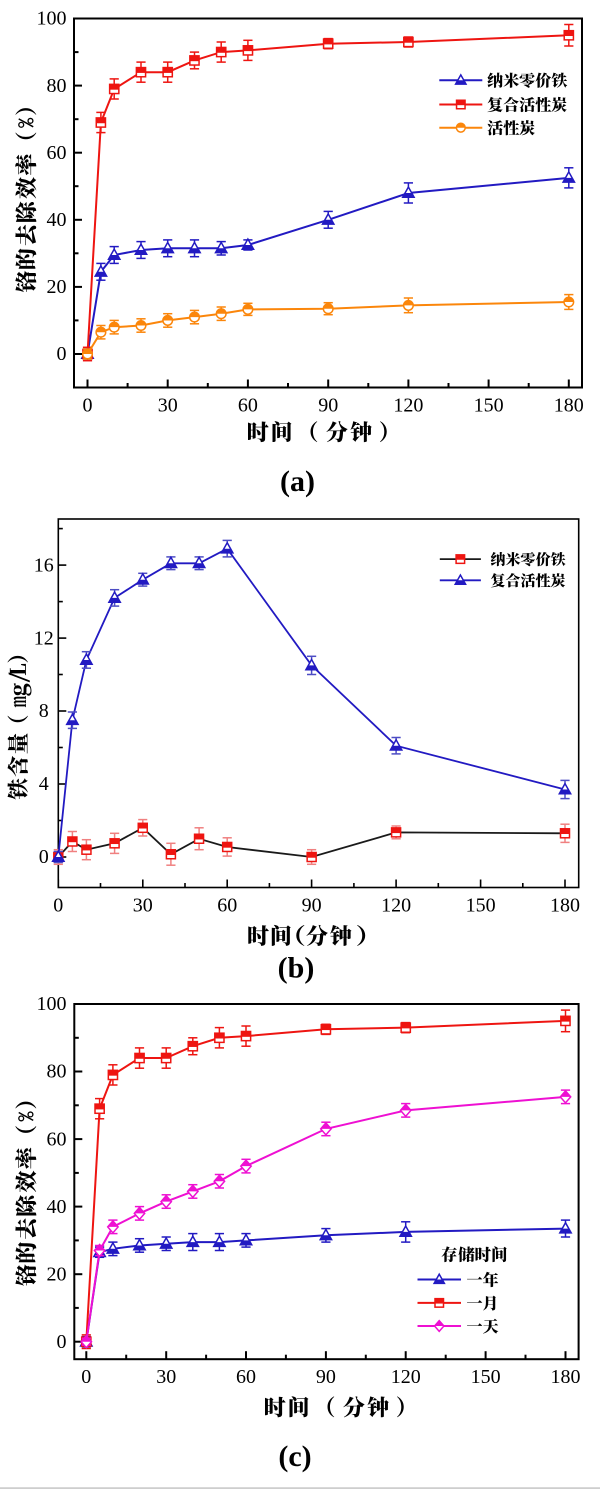  Describe the element at coordinates (294, 1456) in the screenshot. I see `svg-text: (c)` at that location.